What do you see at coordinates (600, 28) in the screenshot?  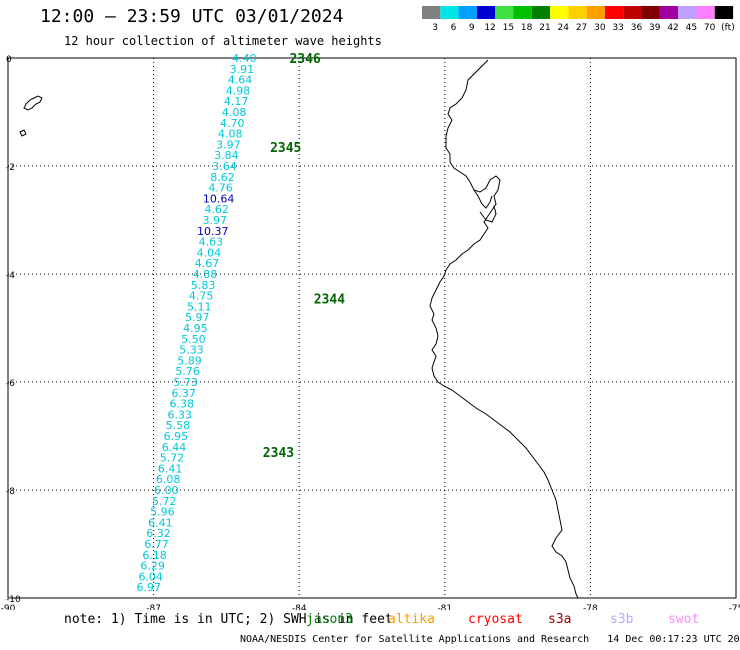 I see `color-scale-label: 30` at bounding box center [600, 28].